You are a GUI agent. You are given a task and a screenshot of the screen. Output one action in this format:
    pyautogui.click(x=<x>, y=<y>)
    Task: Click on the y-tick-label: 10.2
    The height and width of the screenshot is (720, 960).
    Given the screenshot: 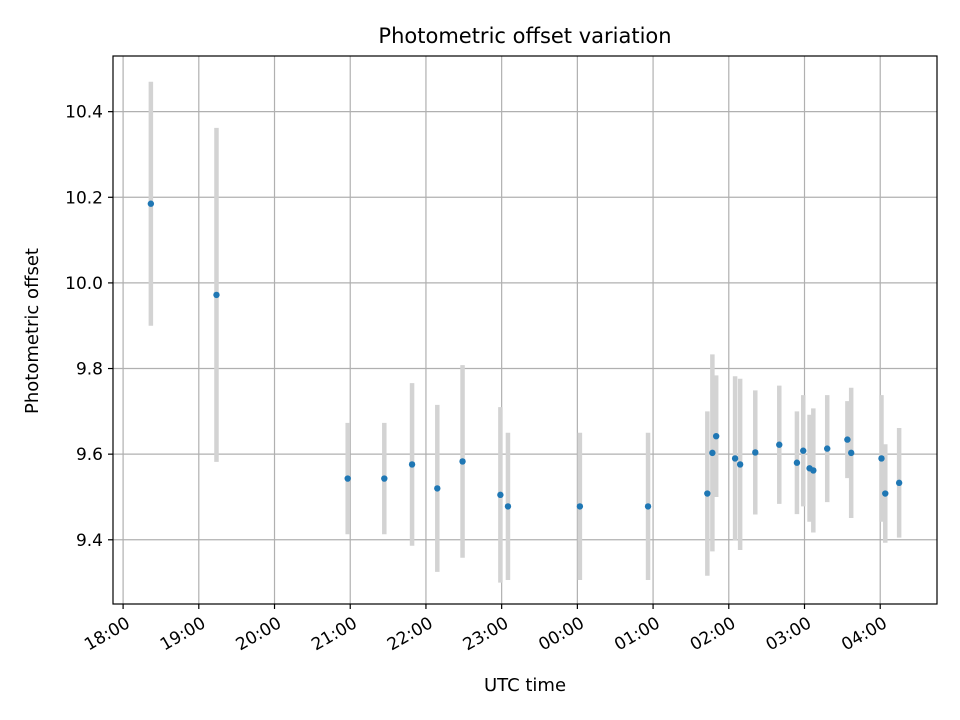 What is the action you would take?
    pyautogui.click(x=84, y=198)
    